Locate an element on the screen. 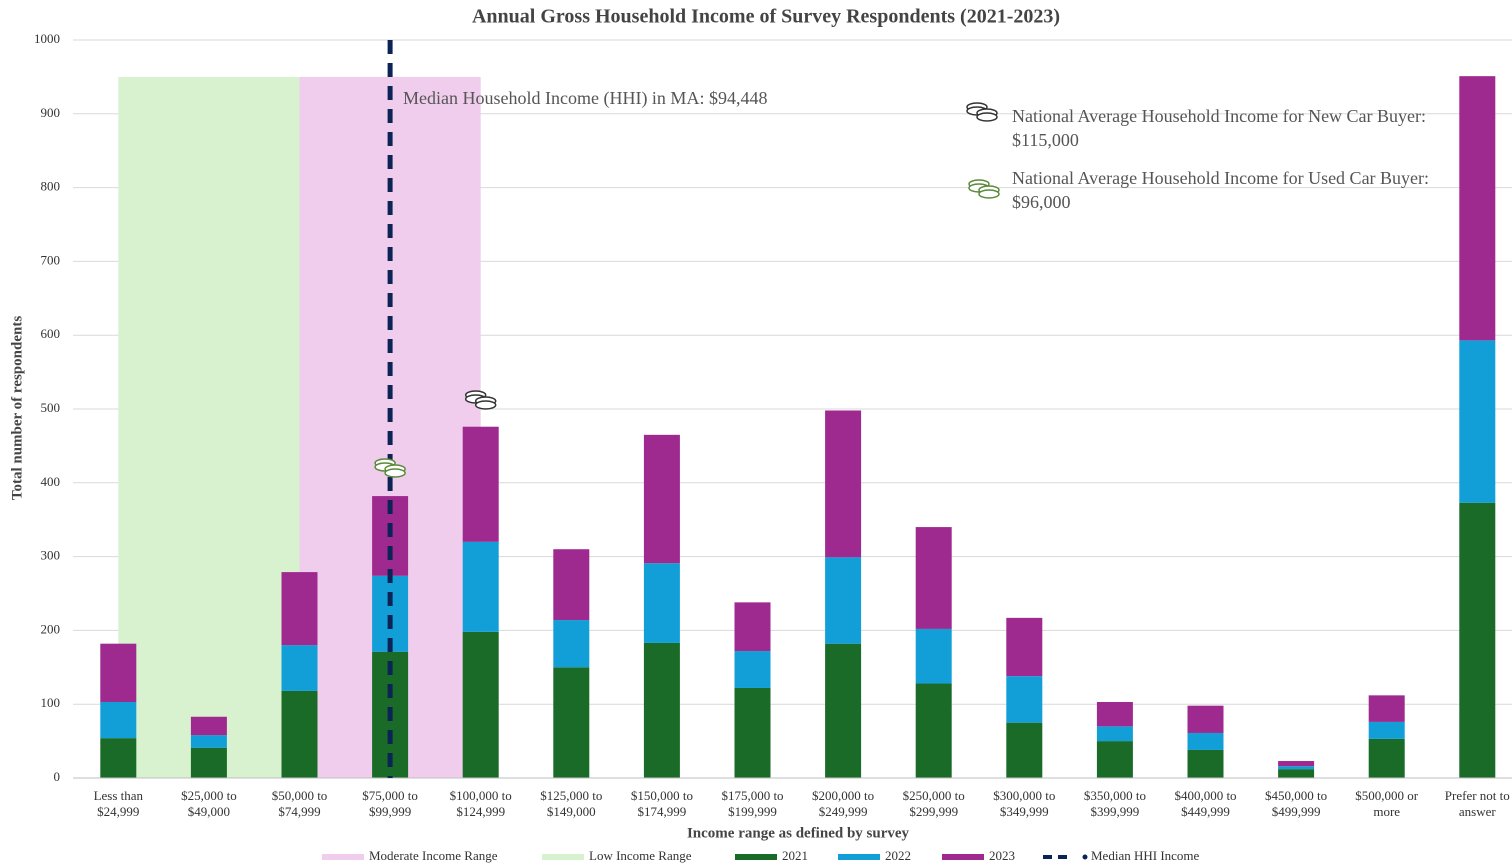  x-tick-label: Less than $24,999 is located at coordinates (118, 803).